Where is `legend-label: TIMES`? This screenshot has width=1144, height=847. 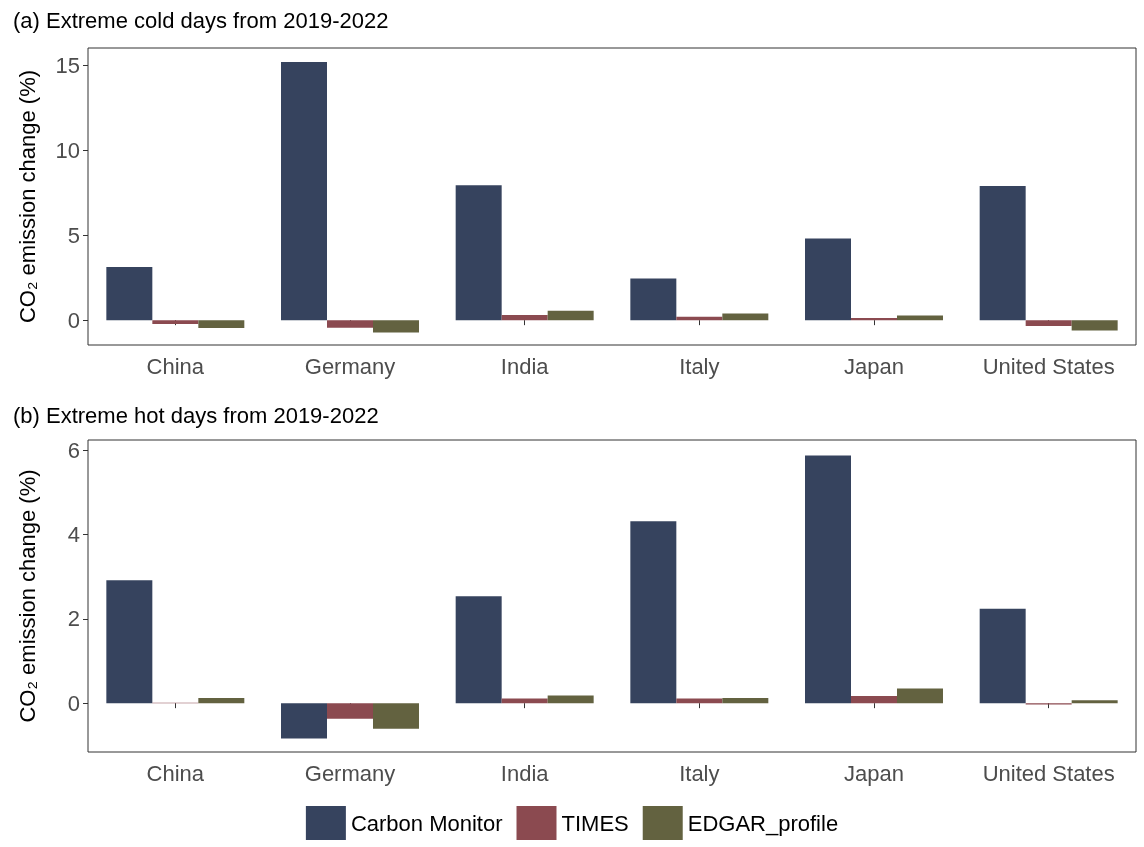
legend-label: TIMES is located at coordinates (595, 823).